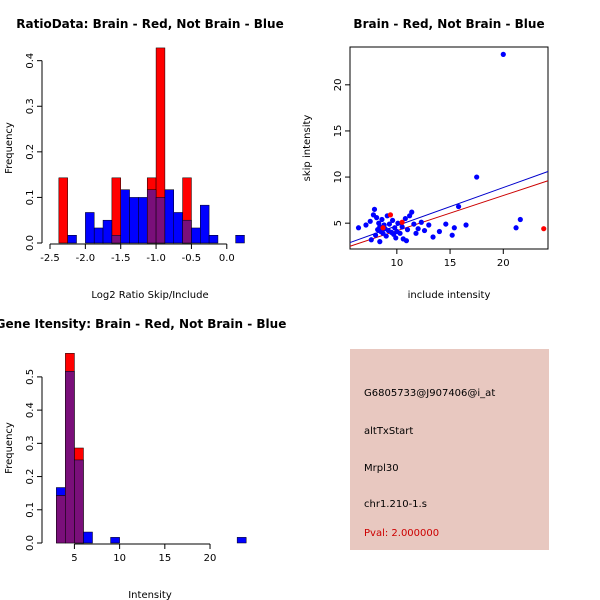 This screenshot has width=600, height=600. I want to click on intensity-hist-y-tick-label: 0.4, so click(30, 410).